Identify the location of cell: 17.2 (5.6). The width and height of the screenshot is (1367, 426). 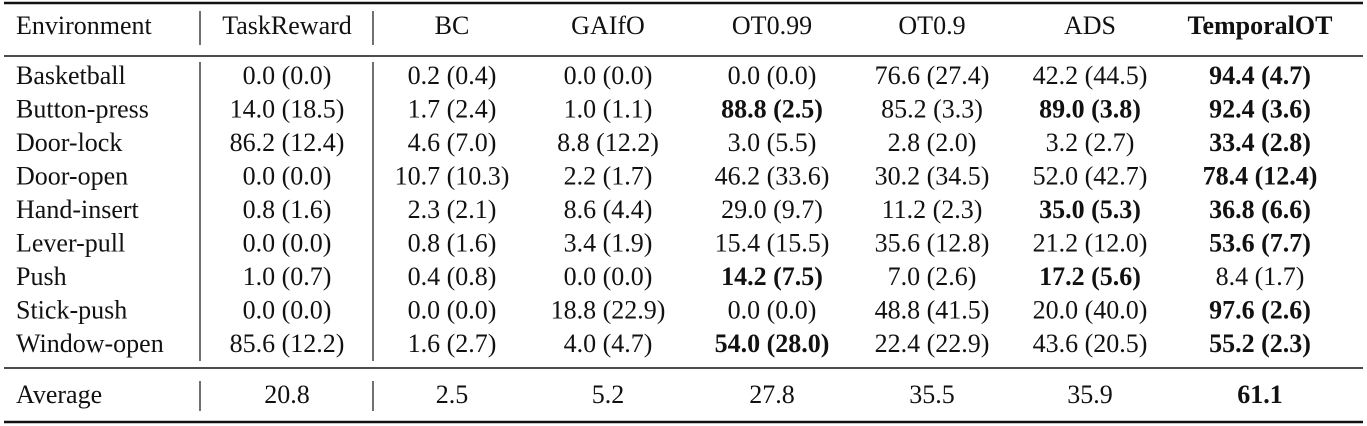
(1090, 276).